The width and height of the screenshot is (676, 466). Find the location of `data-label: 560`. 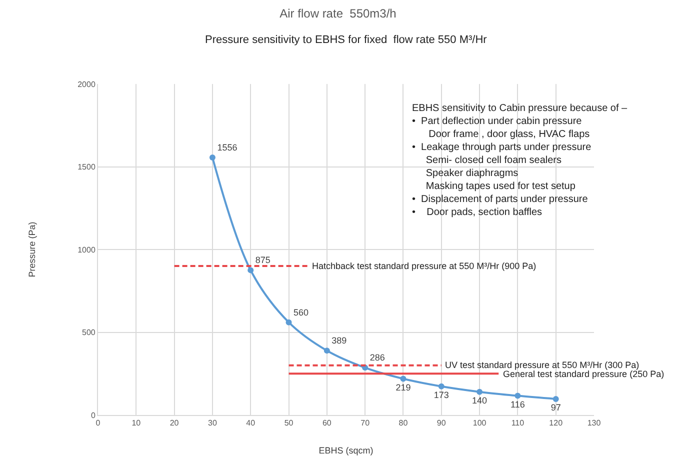

data-label: 560 is located at coordinates (301, 312).